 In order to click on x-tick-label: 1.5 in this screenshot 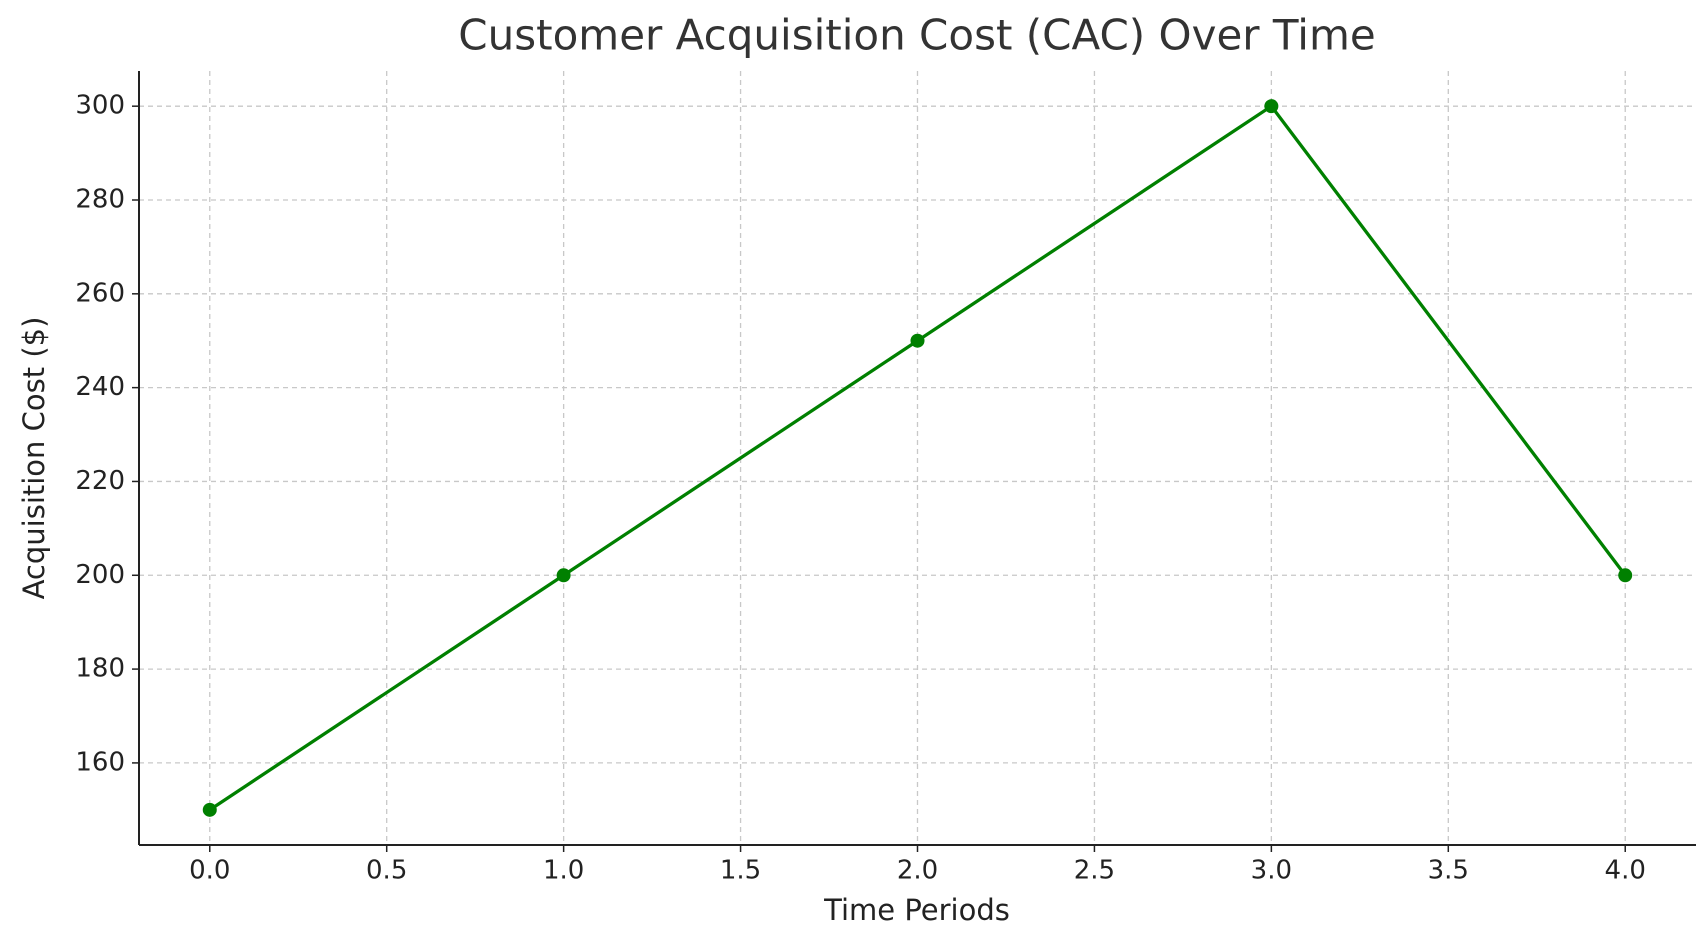, I will do `click(740, 871)`.